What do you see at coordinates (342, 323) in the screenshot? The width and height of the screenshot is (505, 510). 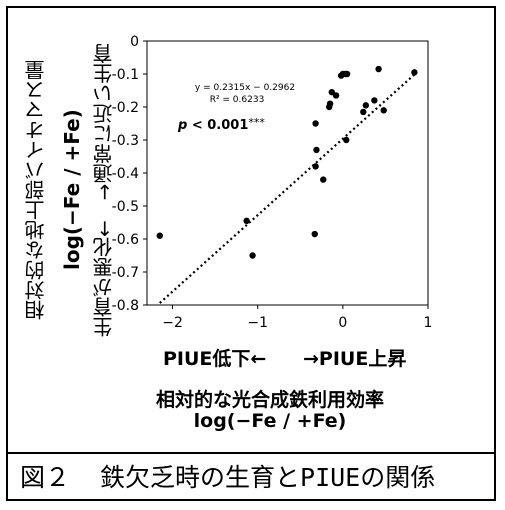 I see `x-tick-label: 0` at bounding box center [342, 323].